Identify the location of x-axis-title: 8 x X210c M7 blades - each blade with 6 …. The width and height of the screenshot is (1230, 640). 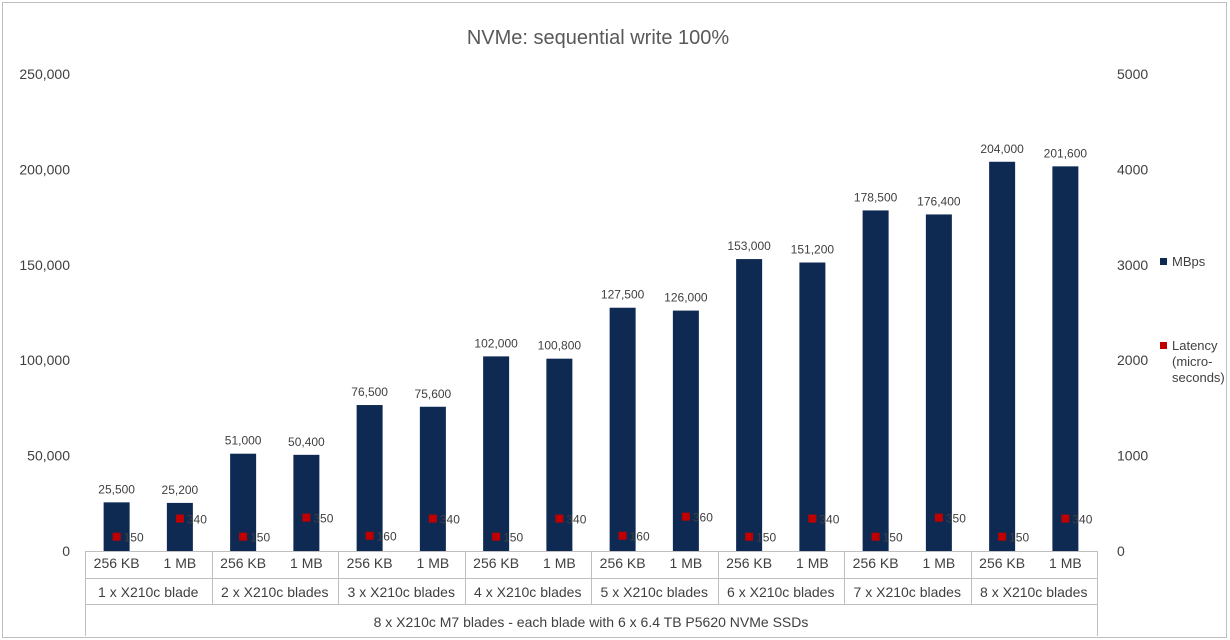
(591, 622).